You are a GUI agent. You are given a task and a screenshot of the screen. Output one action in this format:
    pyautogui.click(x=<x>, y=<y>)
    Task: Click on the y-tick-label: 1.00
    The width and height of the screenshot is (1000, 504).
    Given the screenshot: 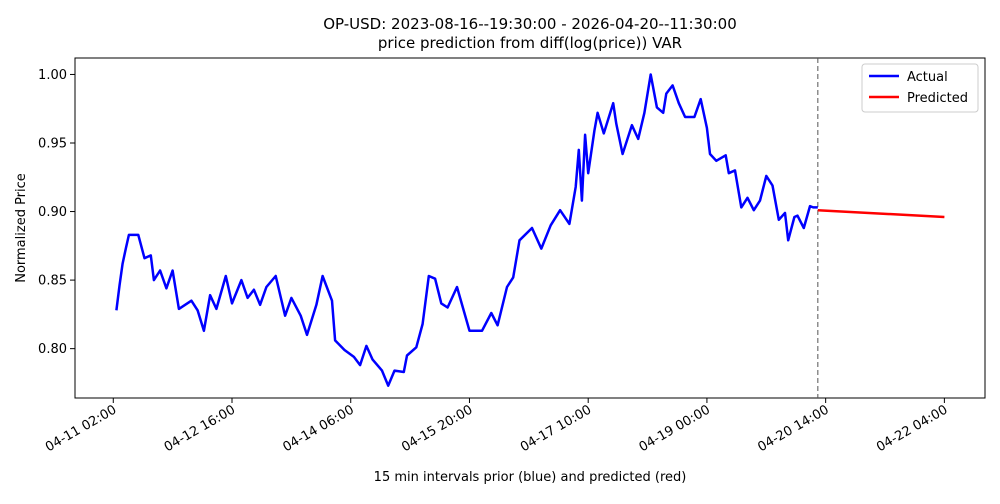 What is the action you would take?
    pyautogui.click(x=52, y=75)
    